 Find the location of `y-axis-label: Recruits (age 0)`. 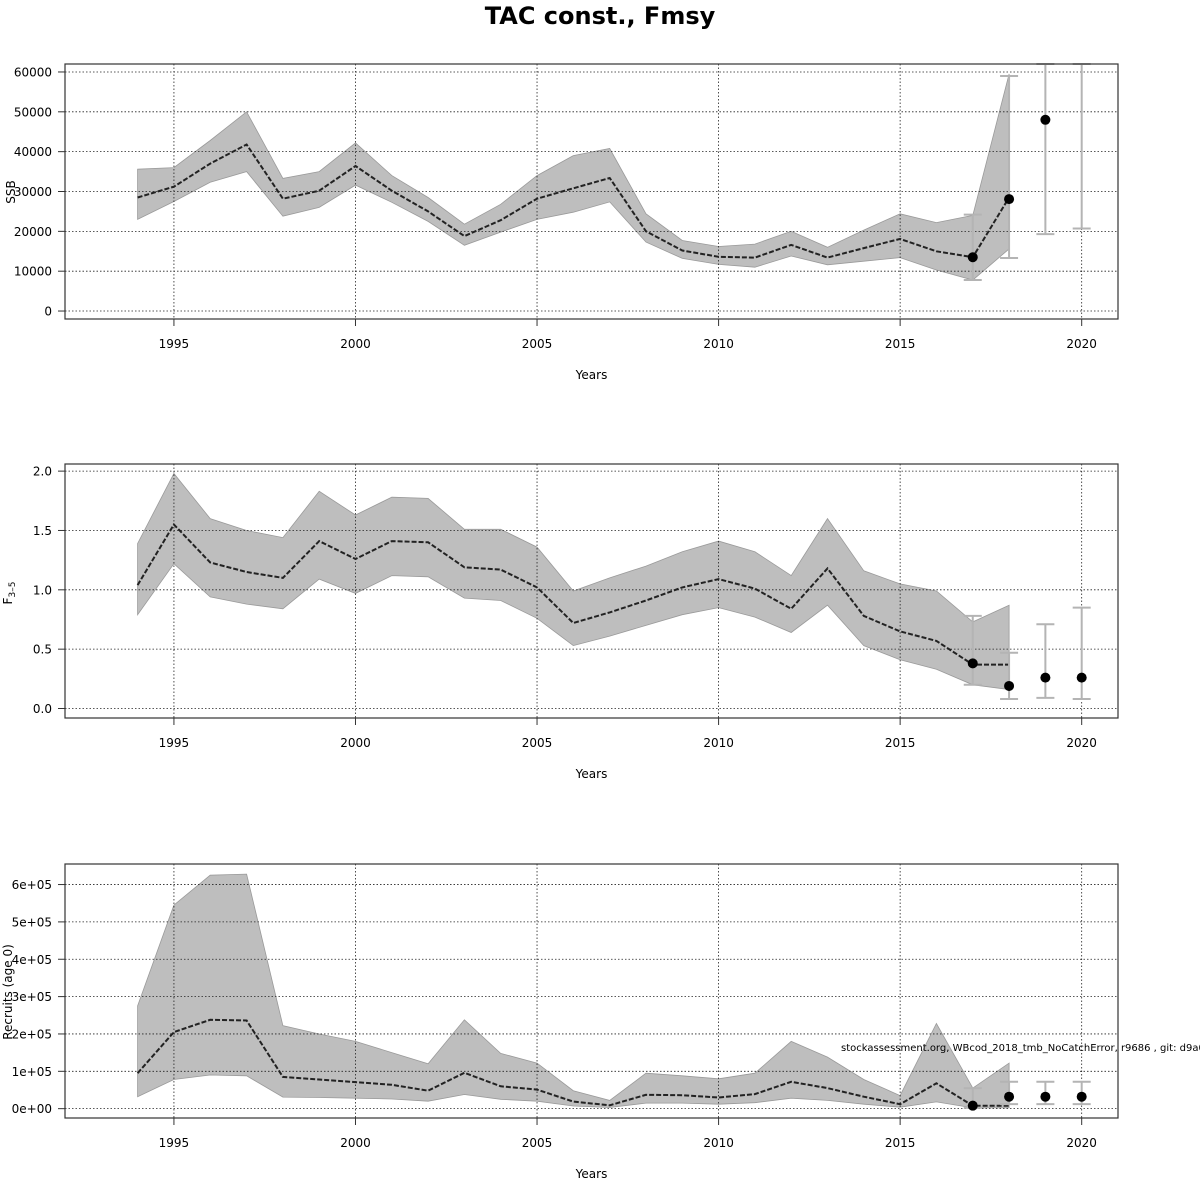

y-axis-label: Recruits (age 0) is located at coordinates (8, 992).